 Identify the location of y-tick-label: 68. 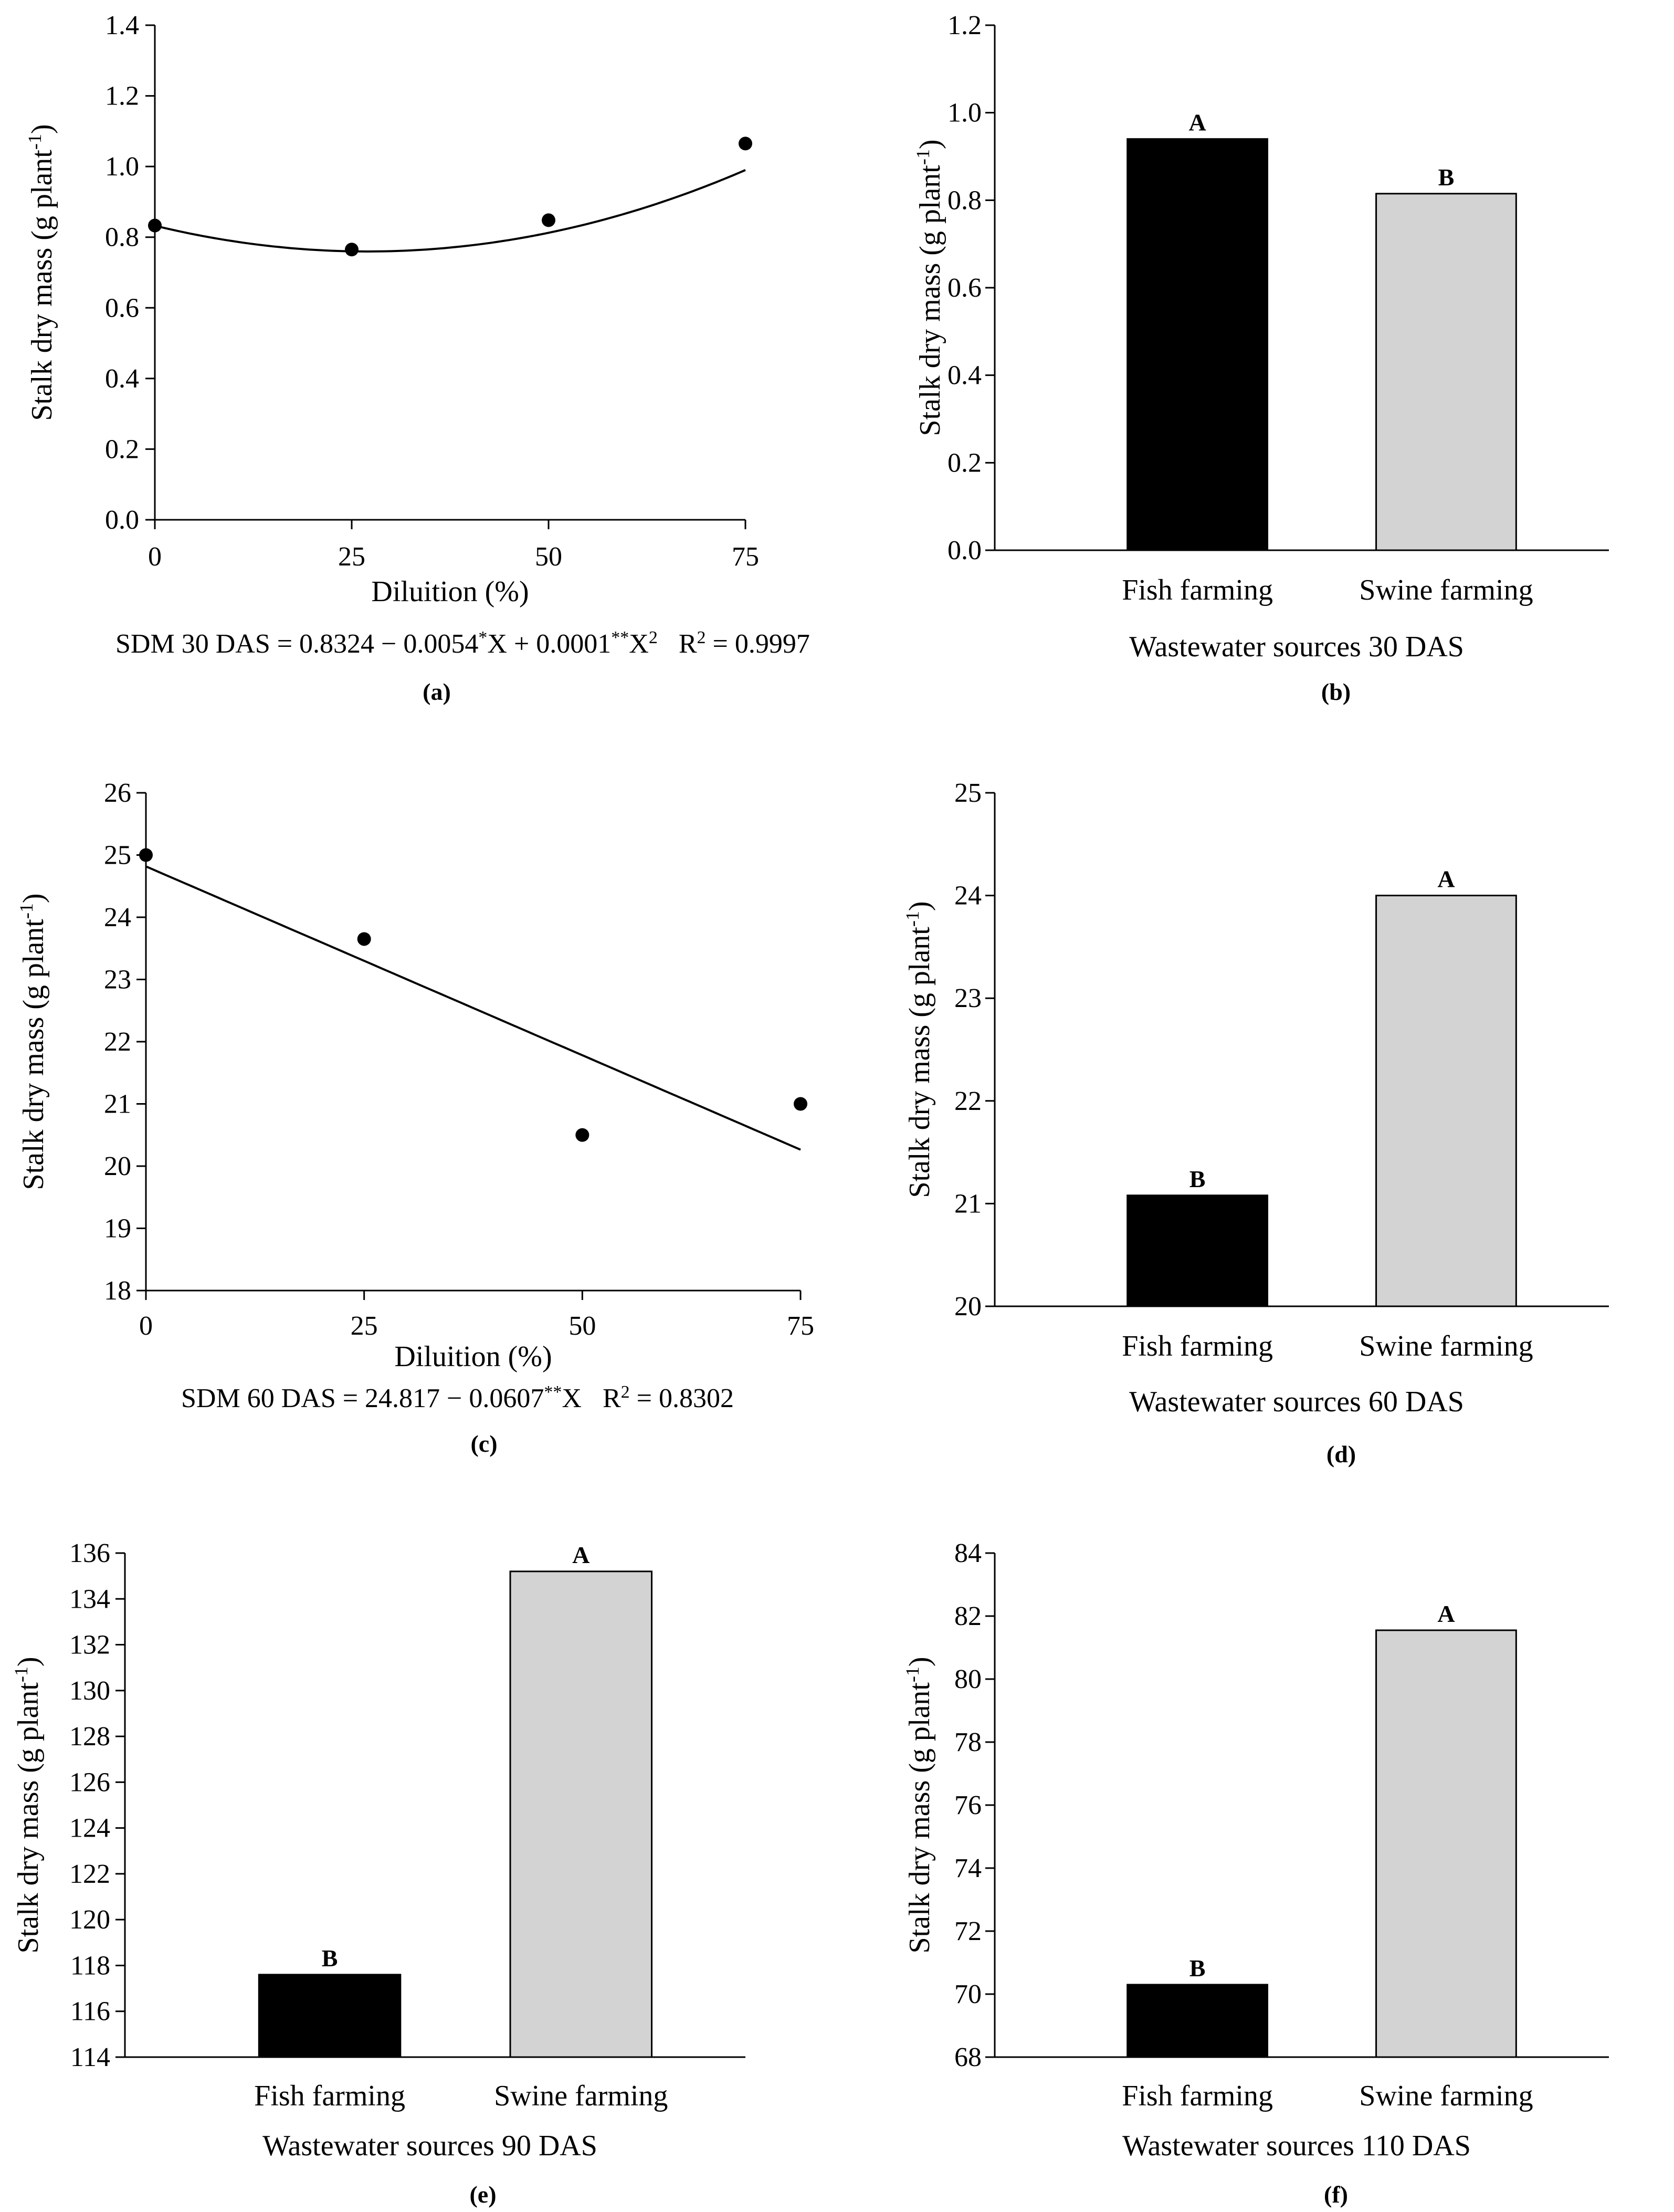
(968, 2057).